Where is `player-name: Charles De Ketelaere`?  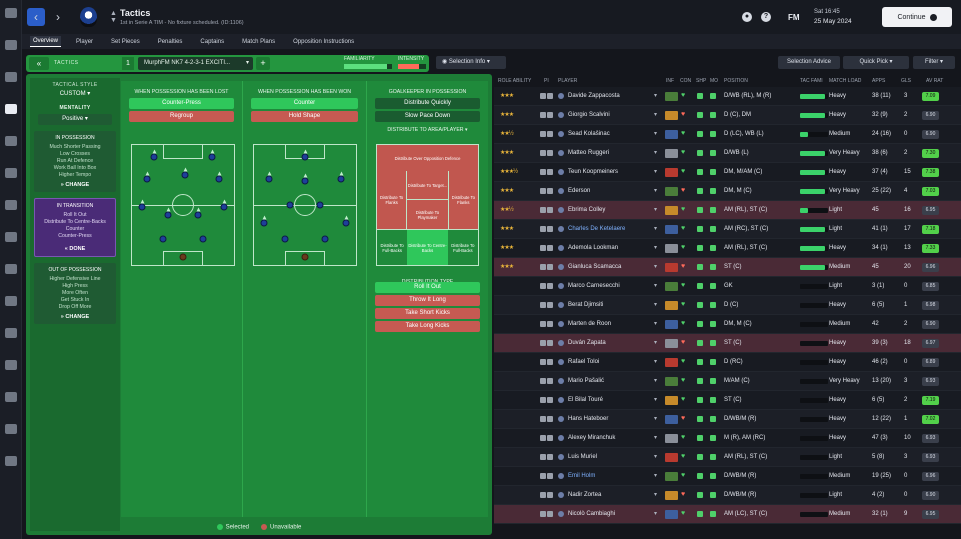
player-name: Charles De Ketelaere is located at coordinates (597, 229).